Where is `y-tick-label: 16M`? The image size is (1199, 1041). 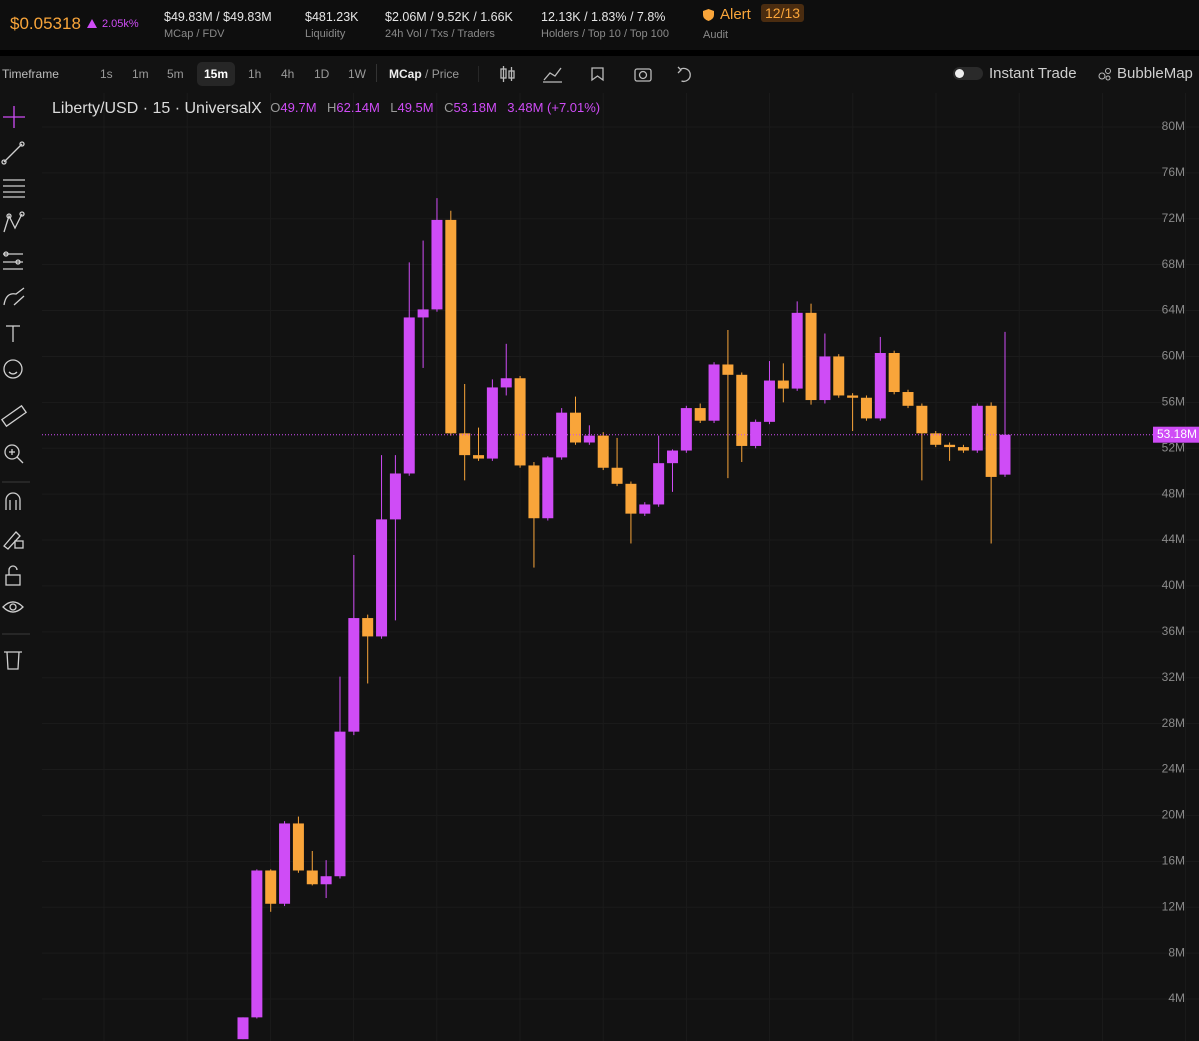
y-tick-label: 16M is located at coordinates (1173, 860).